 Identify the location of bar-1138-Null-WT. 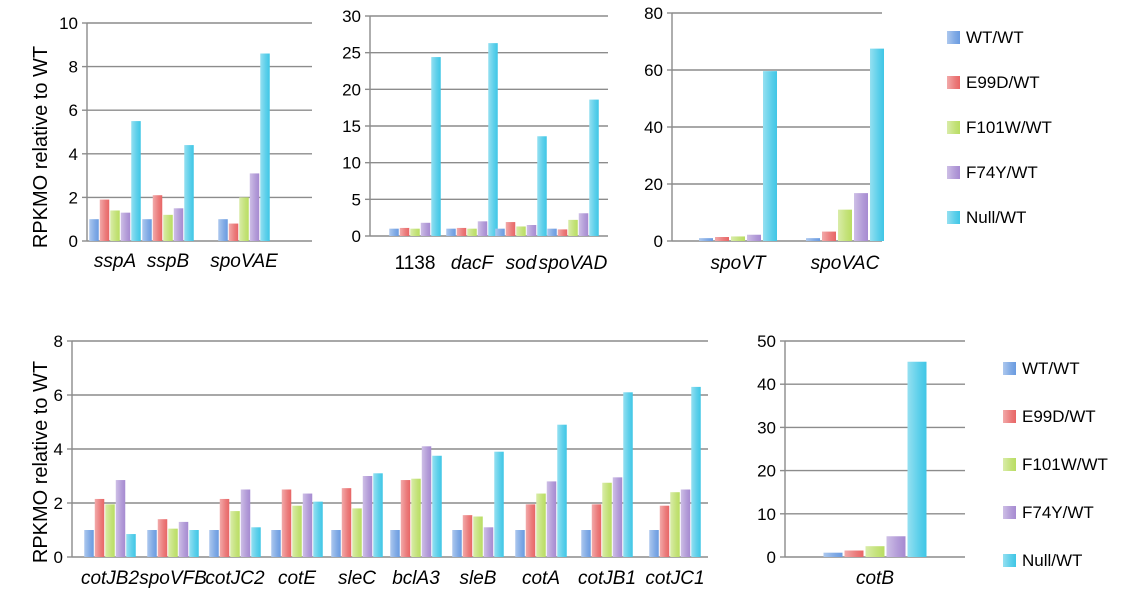
(436, 146).